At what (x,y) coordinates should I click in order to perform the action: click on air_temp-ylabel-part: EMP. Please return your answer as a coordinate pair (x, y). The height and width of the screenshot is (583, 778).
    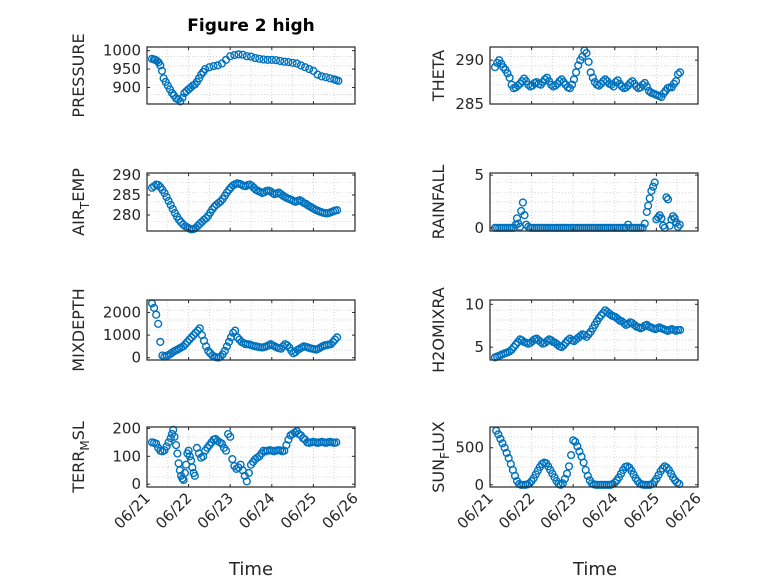
    Looking at the image, I should click on (78, 185).